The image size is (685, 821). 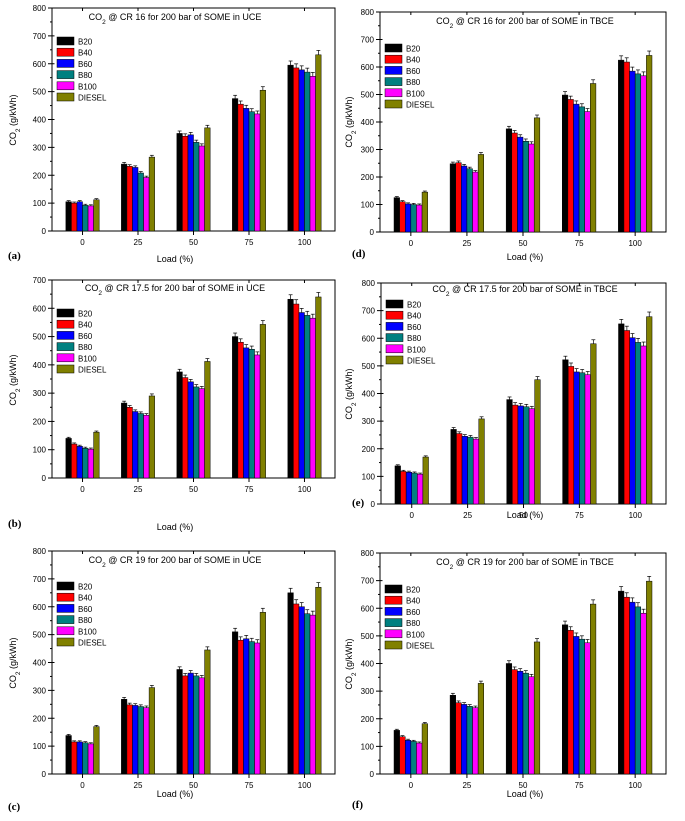 I want to click on panel-a-ytick-label: 200, so click(x=40, y=175).